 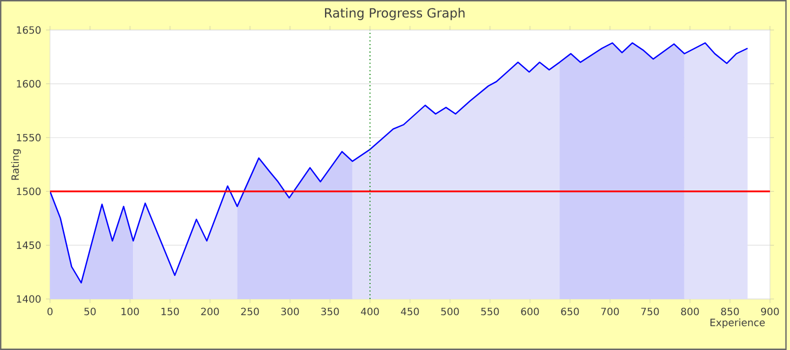 What do you see at coordinates (450, 312) in the screenshot?
I see `x-tick-label: 500` at bounding box center [450, 312].